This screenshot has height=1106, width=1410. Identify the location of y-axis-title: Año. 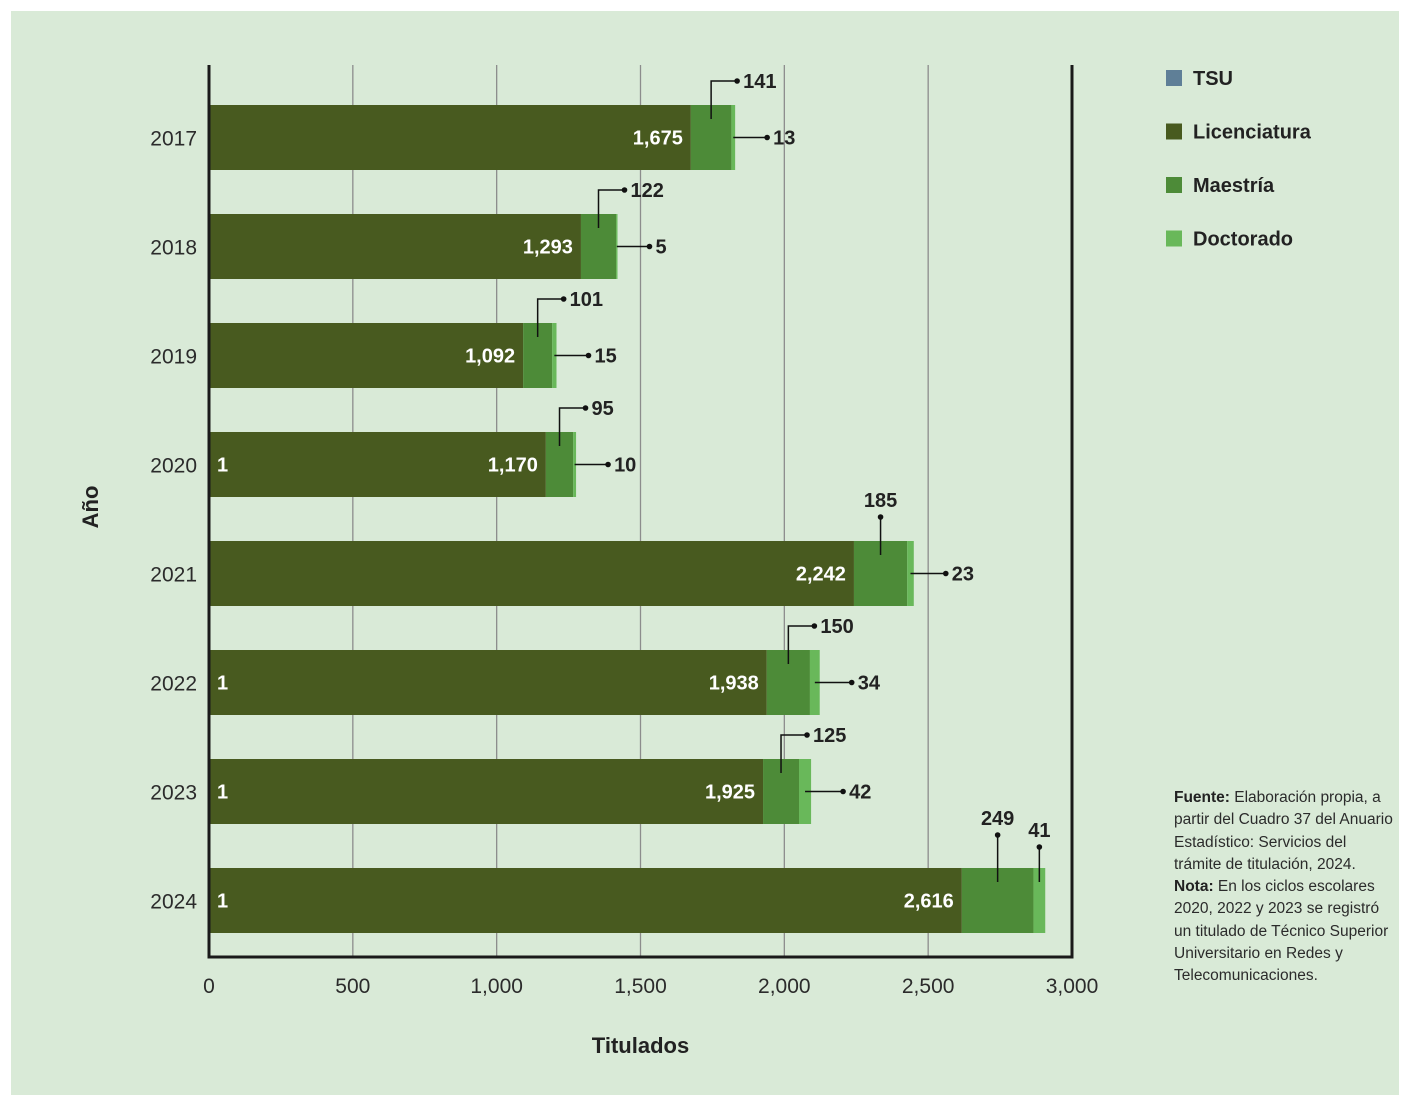
(90, 507).